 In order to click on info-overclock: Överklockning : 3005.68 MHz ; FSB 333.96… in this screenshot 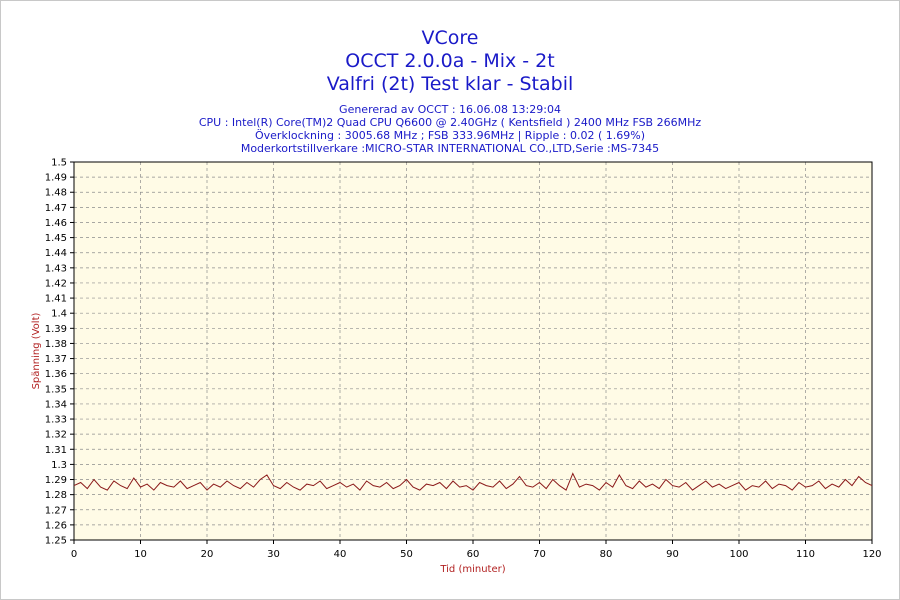, I will do `click(450, 135)`.